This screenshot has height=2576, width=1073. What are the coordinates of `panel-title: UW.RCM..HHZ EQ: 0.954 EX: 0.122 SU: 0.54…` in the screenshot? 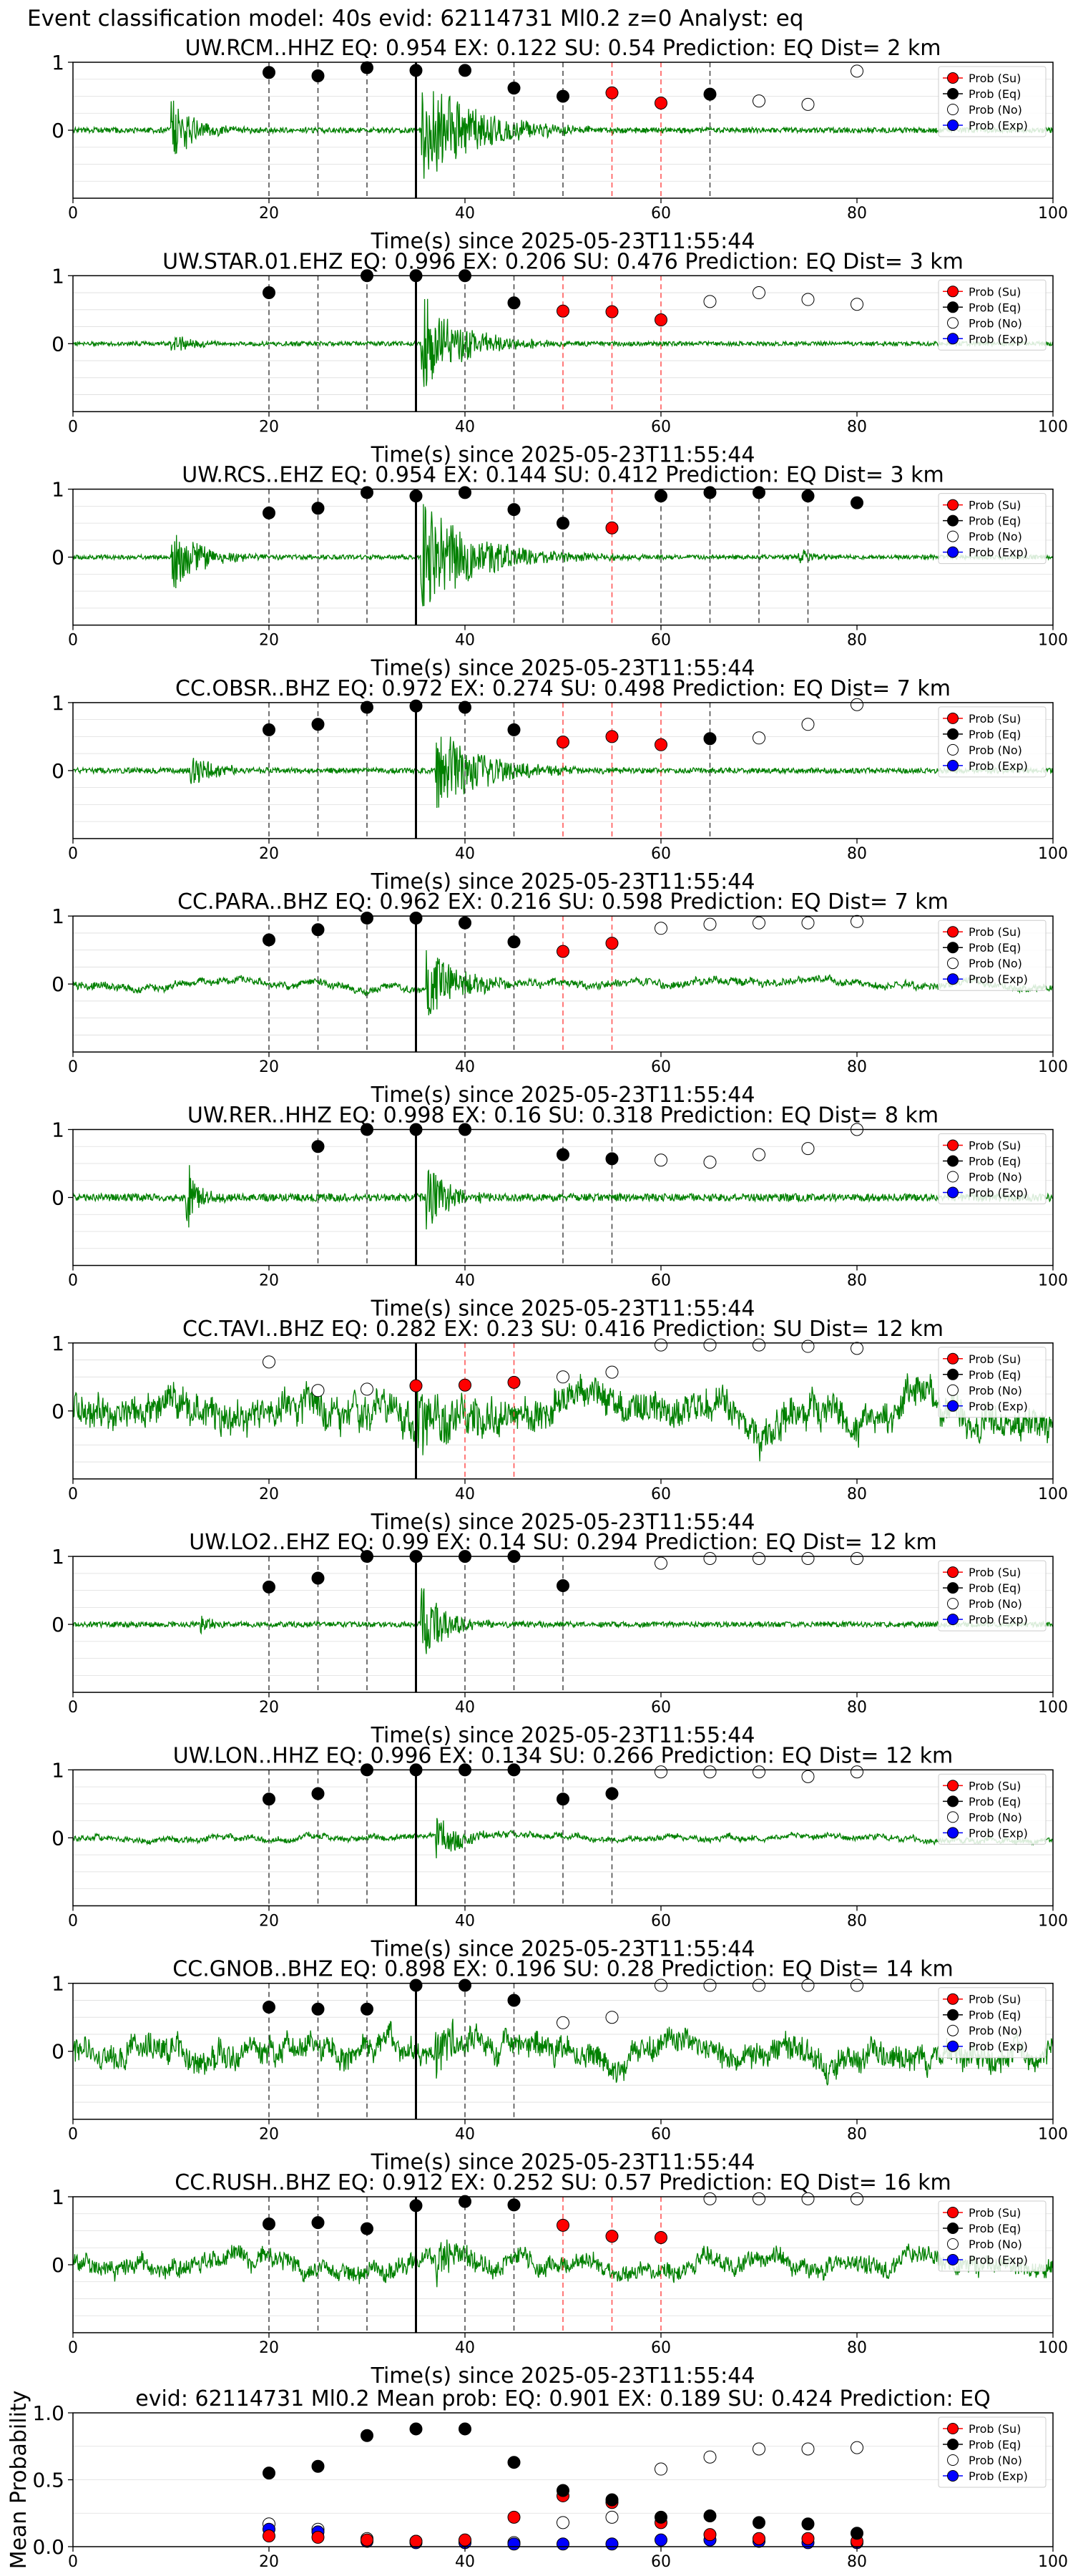 It's located at (563, 48).